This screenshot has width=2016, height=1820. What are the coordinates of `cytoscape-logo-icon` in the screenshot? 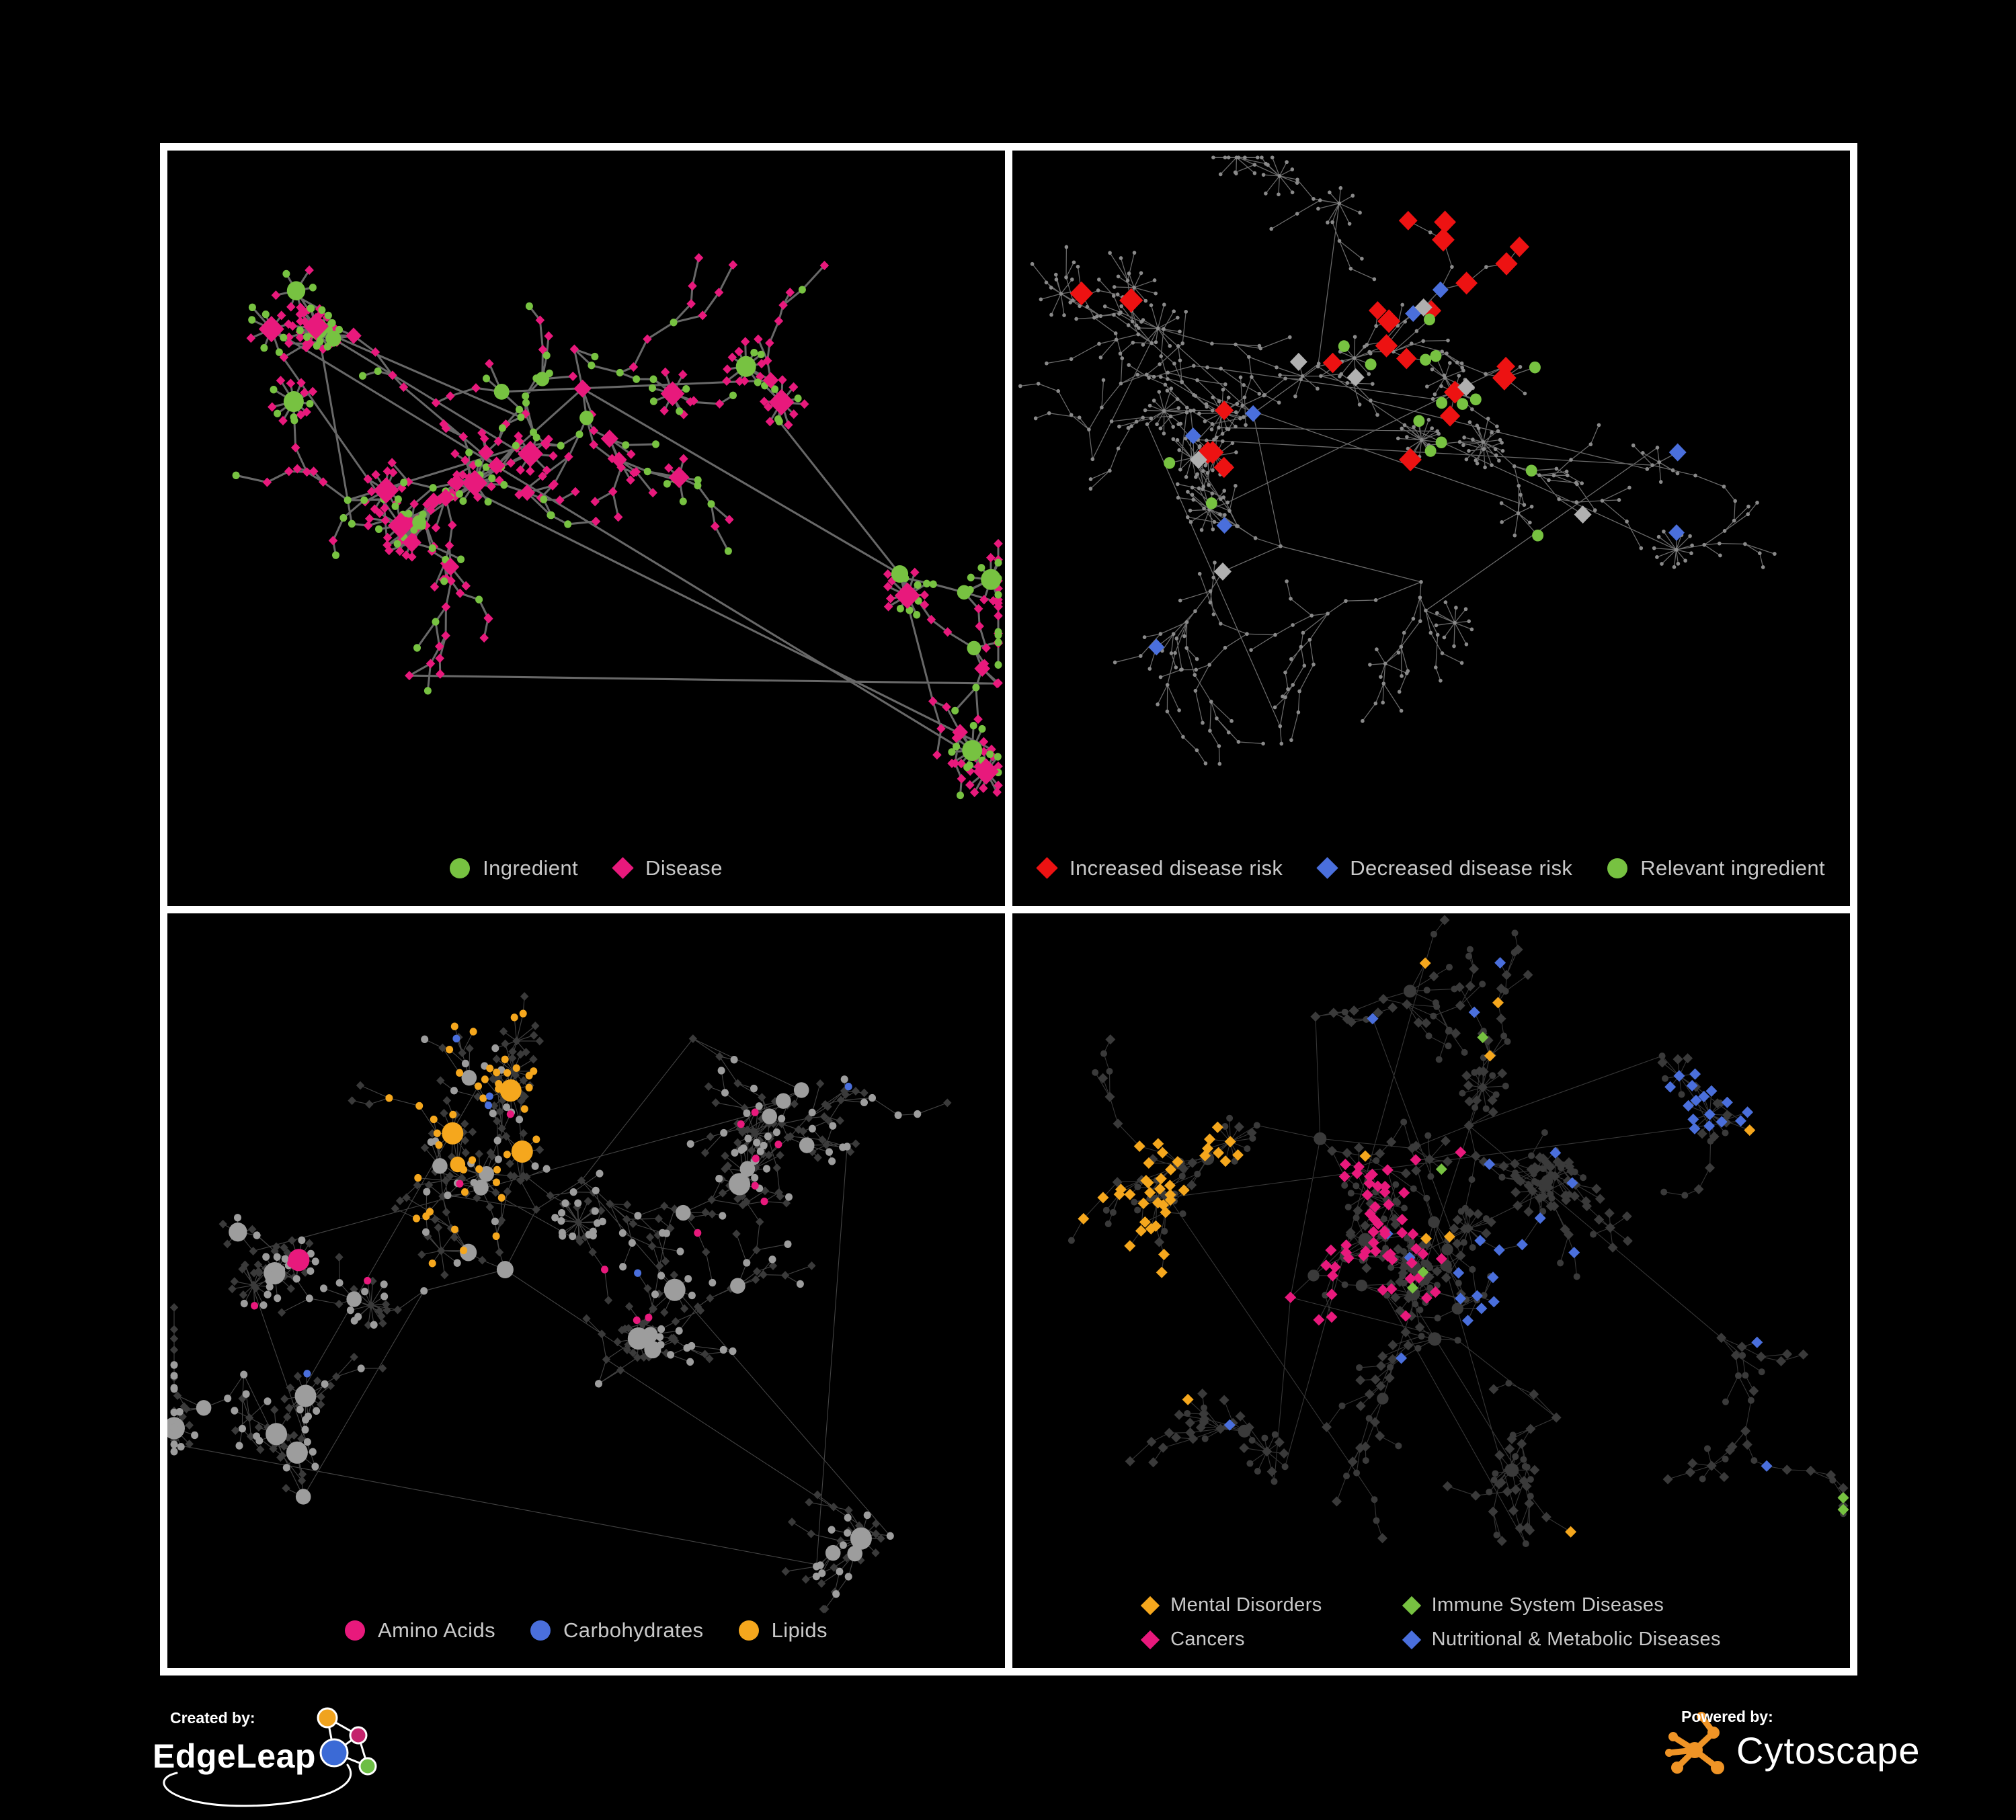 It's located at (1694, 1743).